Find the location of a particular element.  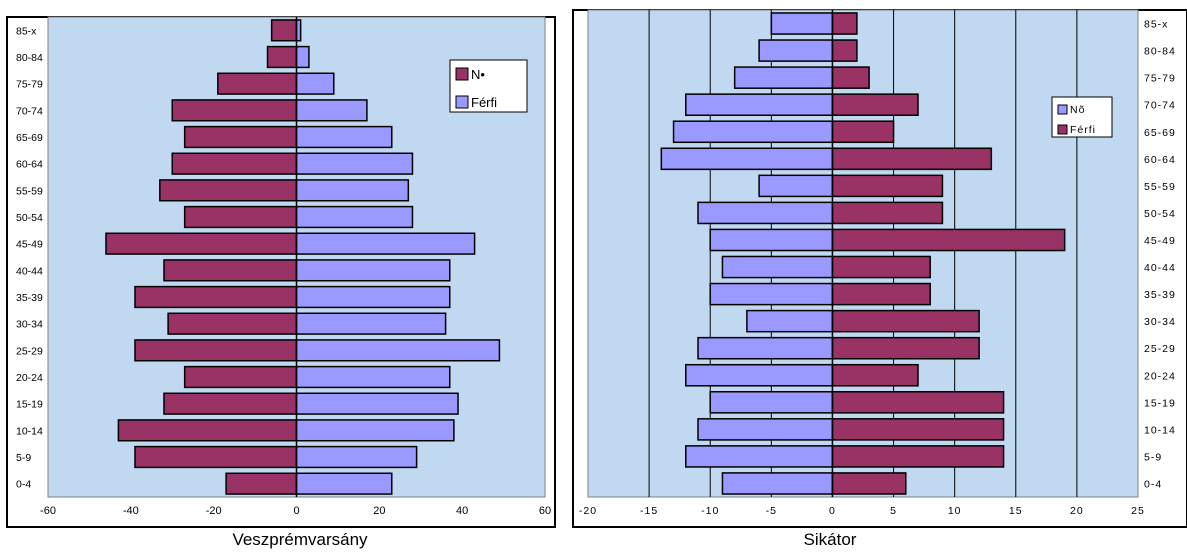

chart1-tick-label: 20 is located at coordinates (379, 511).